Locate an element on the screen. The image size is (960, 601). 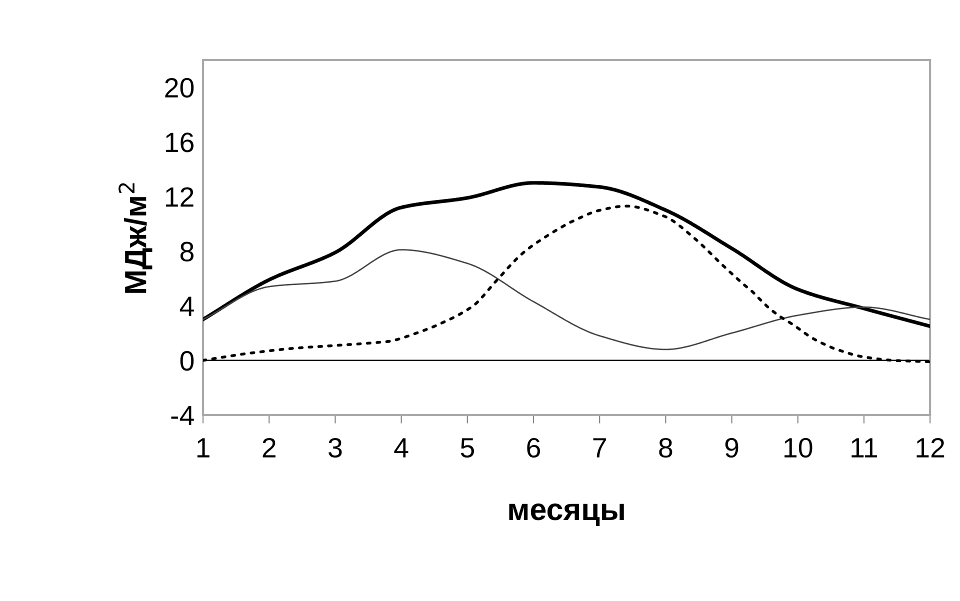
x-tick-label: 6 is located at coordinates (533, 448).